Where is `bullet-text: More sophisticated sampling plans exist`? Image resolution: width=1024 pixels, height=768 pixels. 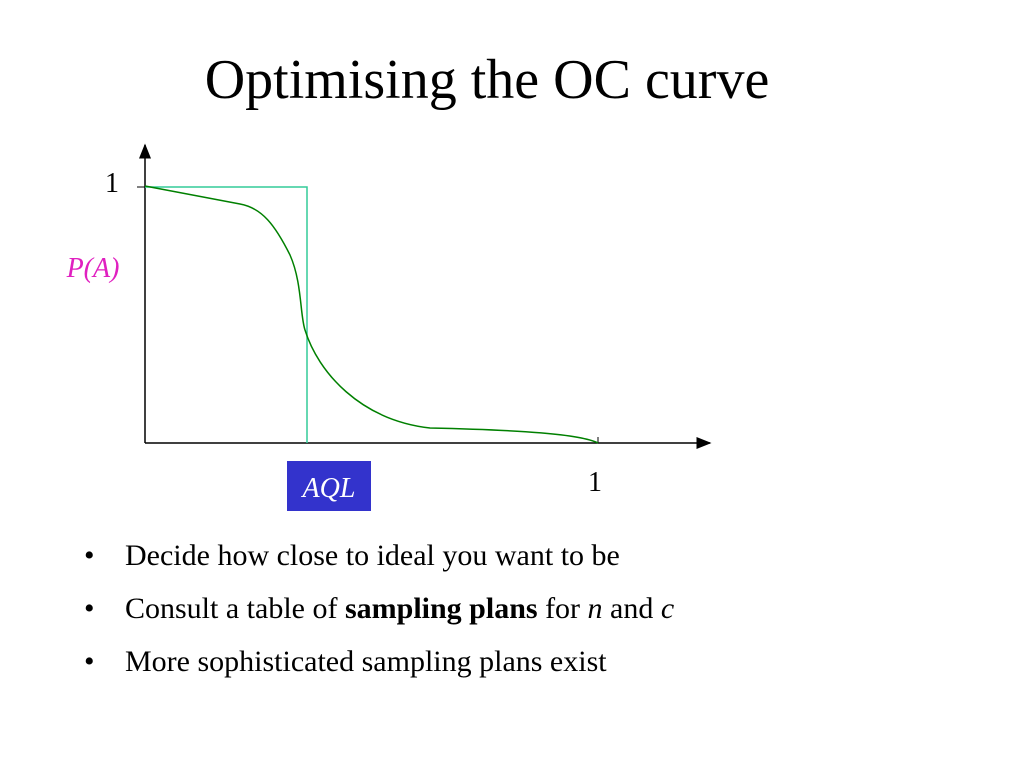
bullet-text: More sophisticated sampling plans exist is located at coordinates (366, 661).